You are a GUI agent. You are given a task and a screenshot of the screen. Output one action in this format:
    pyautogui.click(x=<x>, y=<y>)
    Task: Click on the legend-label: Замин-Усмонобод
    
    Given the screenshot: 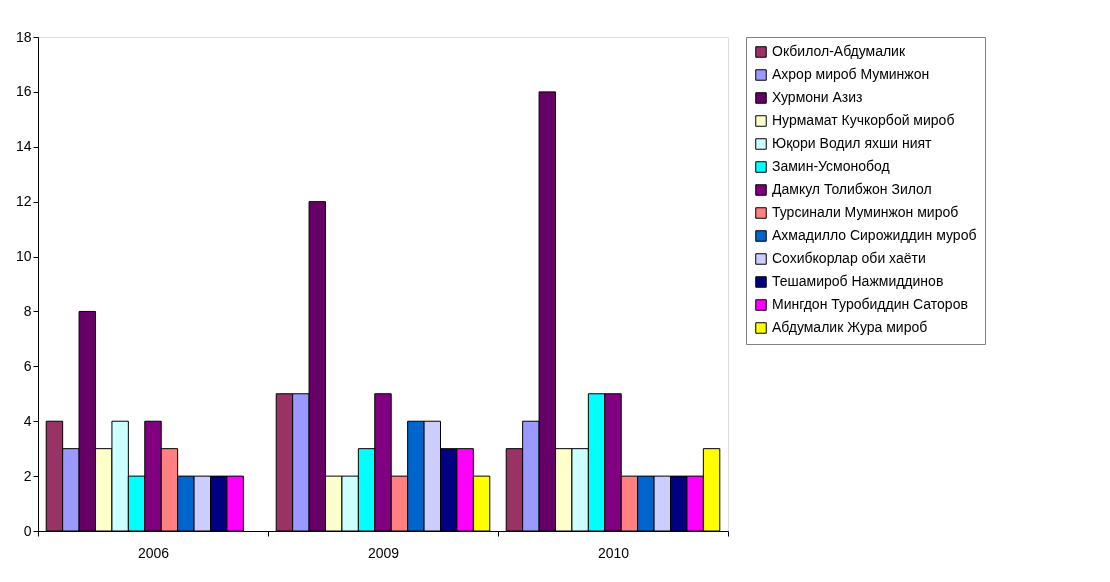 What is the action you would take?
    pyautogui.click(x=831, y=166)
    